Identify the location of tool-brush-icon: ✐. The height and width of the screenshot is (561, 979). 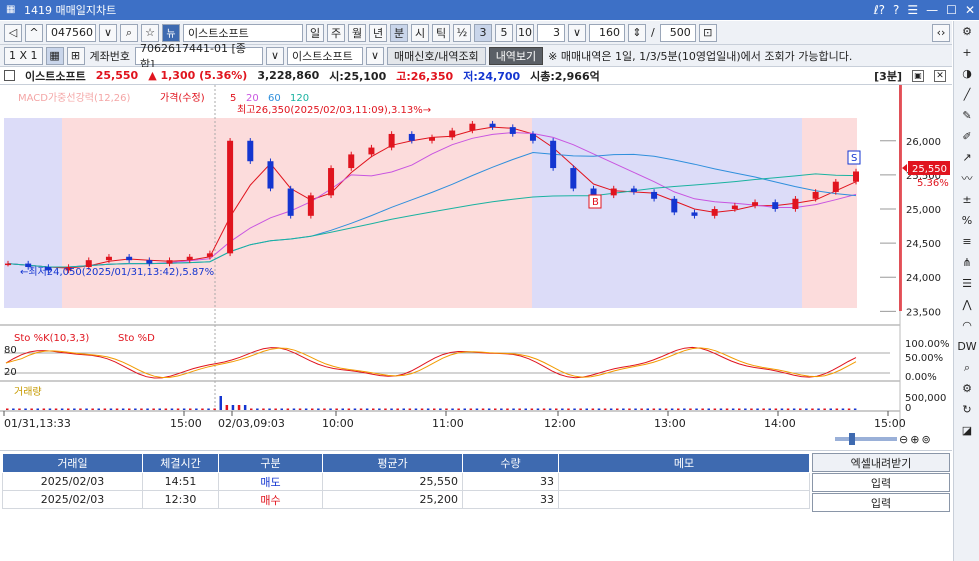
(967, 136).